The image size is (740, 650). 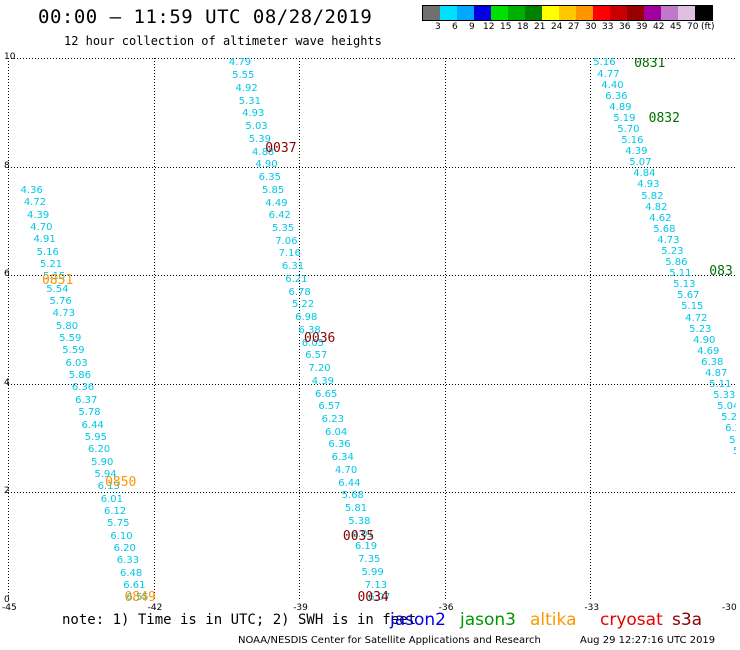 I want to click on wave-height-value: 5.85, so click(x=273, y=190).